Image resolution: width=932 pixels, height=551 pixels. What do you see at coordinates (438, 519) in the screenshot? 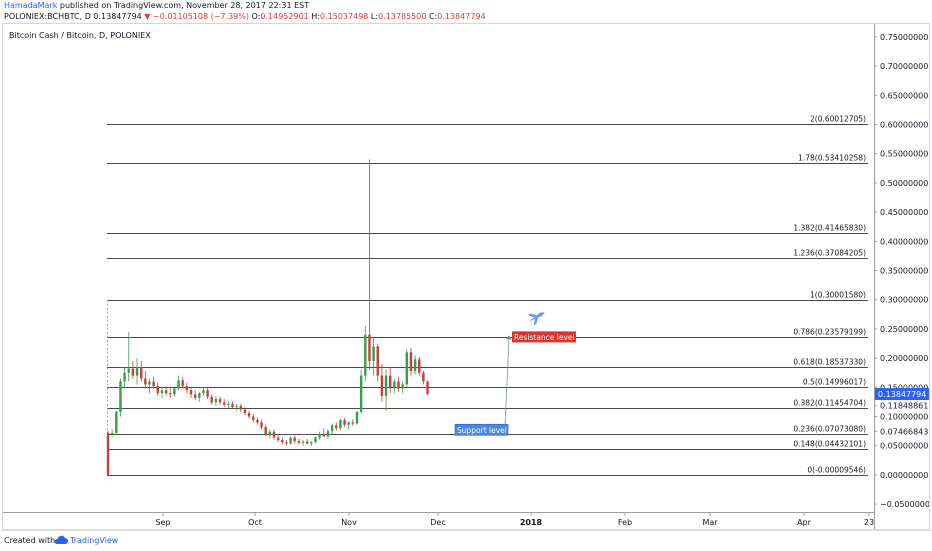
I see `time-axis: Sep Oct Nov Dec 2018 Feb Mar Apr 23` at bounding box center [438, 519].